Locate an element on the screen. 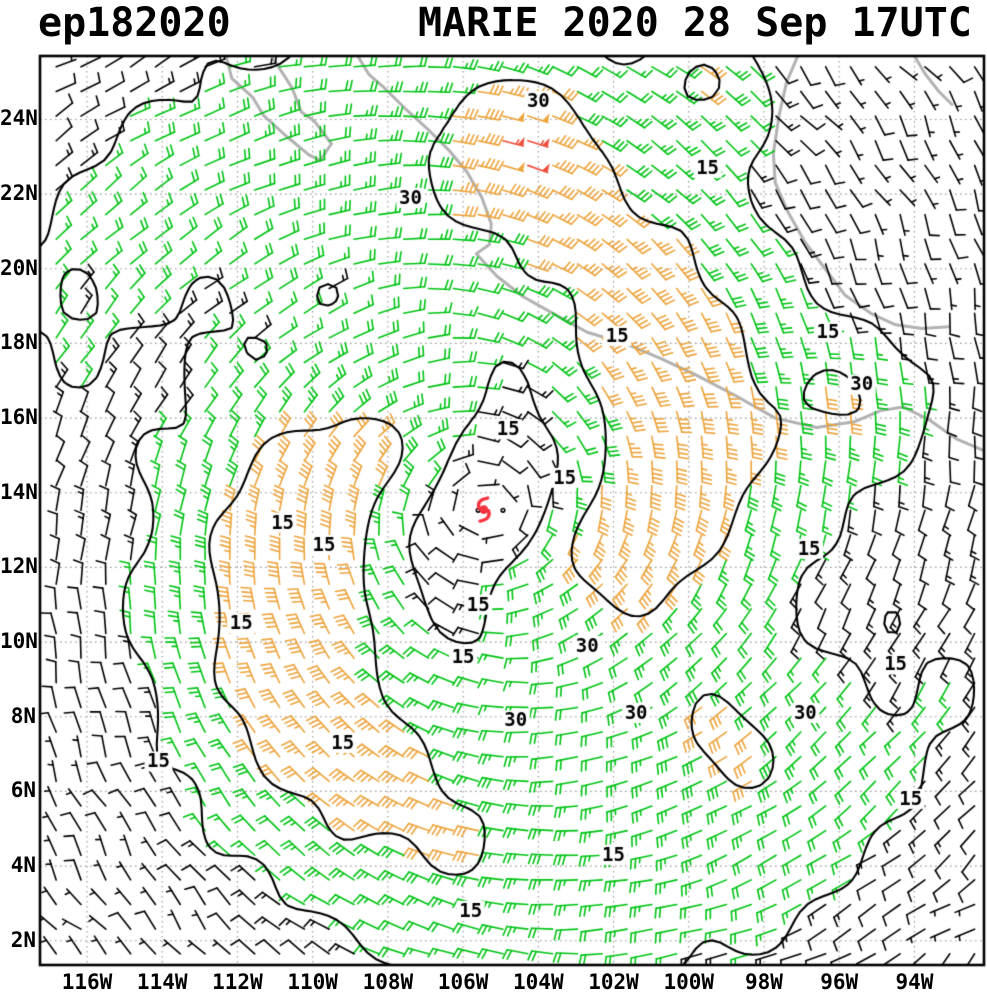  x-axis-tick-label: 106W is located at coordinates (463, 982).